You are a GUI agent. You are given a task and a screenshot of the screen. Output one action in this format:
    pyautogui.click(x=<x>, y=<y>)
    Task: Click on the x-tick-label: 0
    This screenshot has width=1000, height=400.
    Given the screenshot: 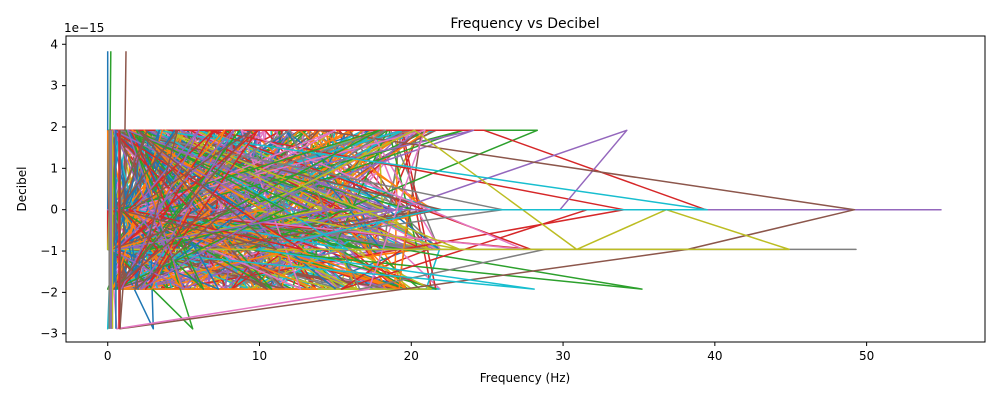 What is the action you would take?
    pyautogui.click(x=108, y=356)
    